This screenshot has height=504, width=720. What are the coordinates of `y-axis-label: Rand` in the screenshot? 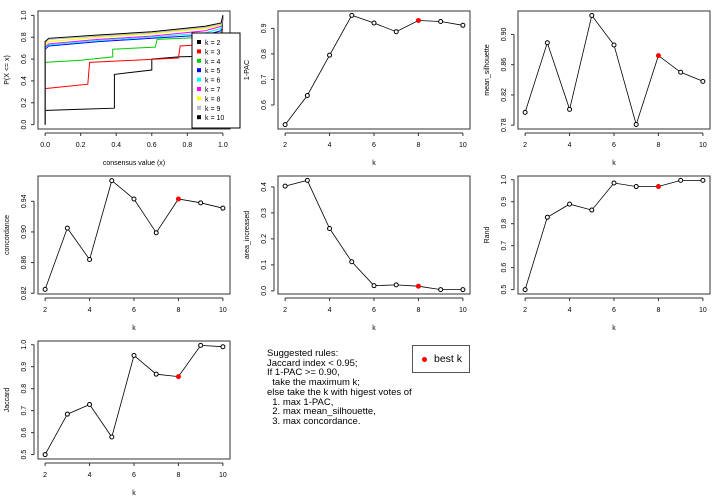 It's located at (487, 235).